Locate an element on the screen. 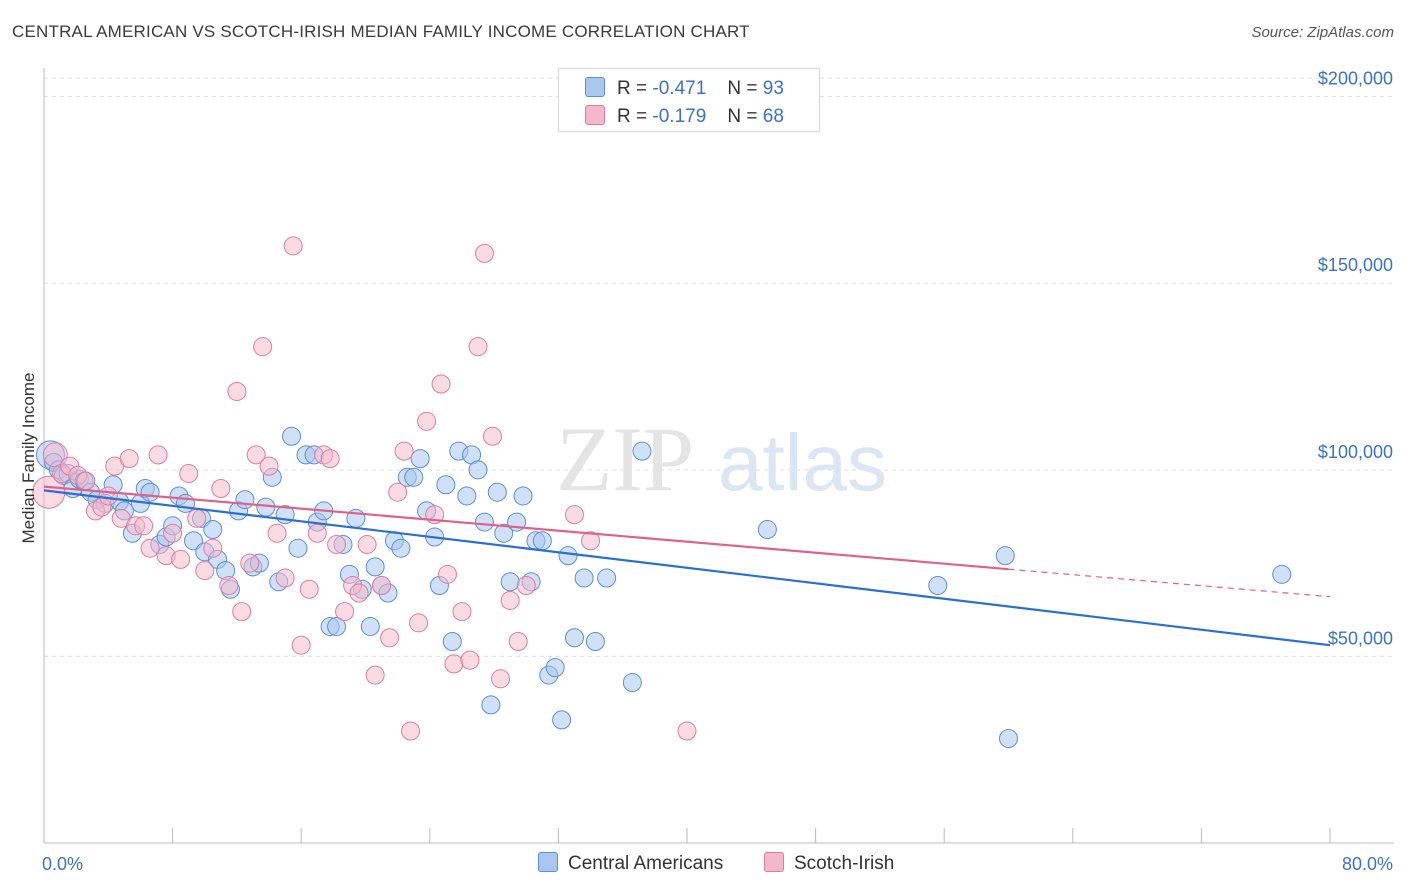 This screenshot has height=892, width=1406. watermark-atlas: atlas is located at coordinates (802, 462).